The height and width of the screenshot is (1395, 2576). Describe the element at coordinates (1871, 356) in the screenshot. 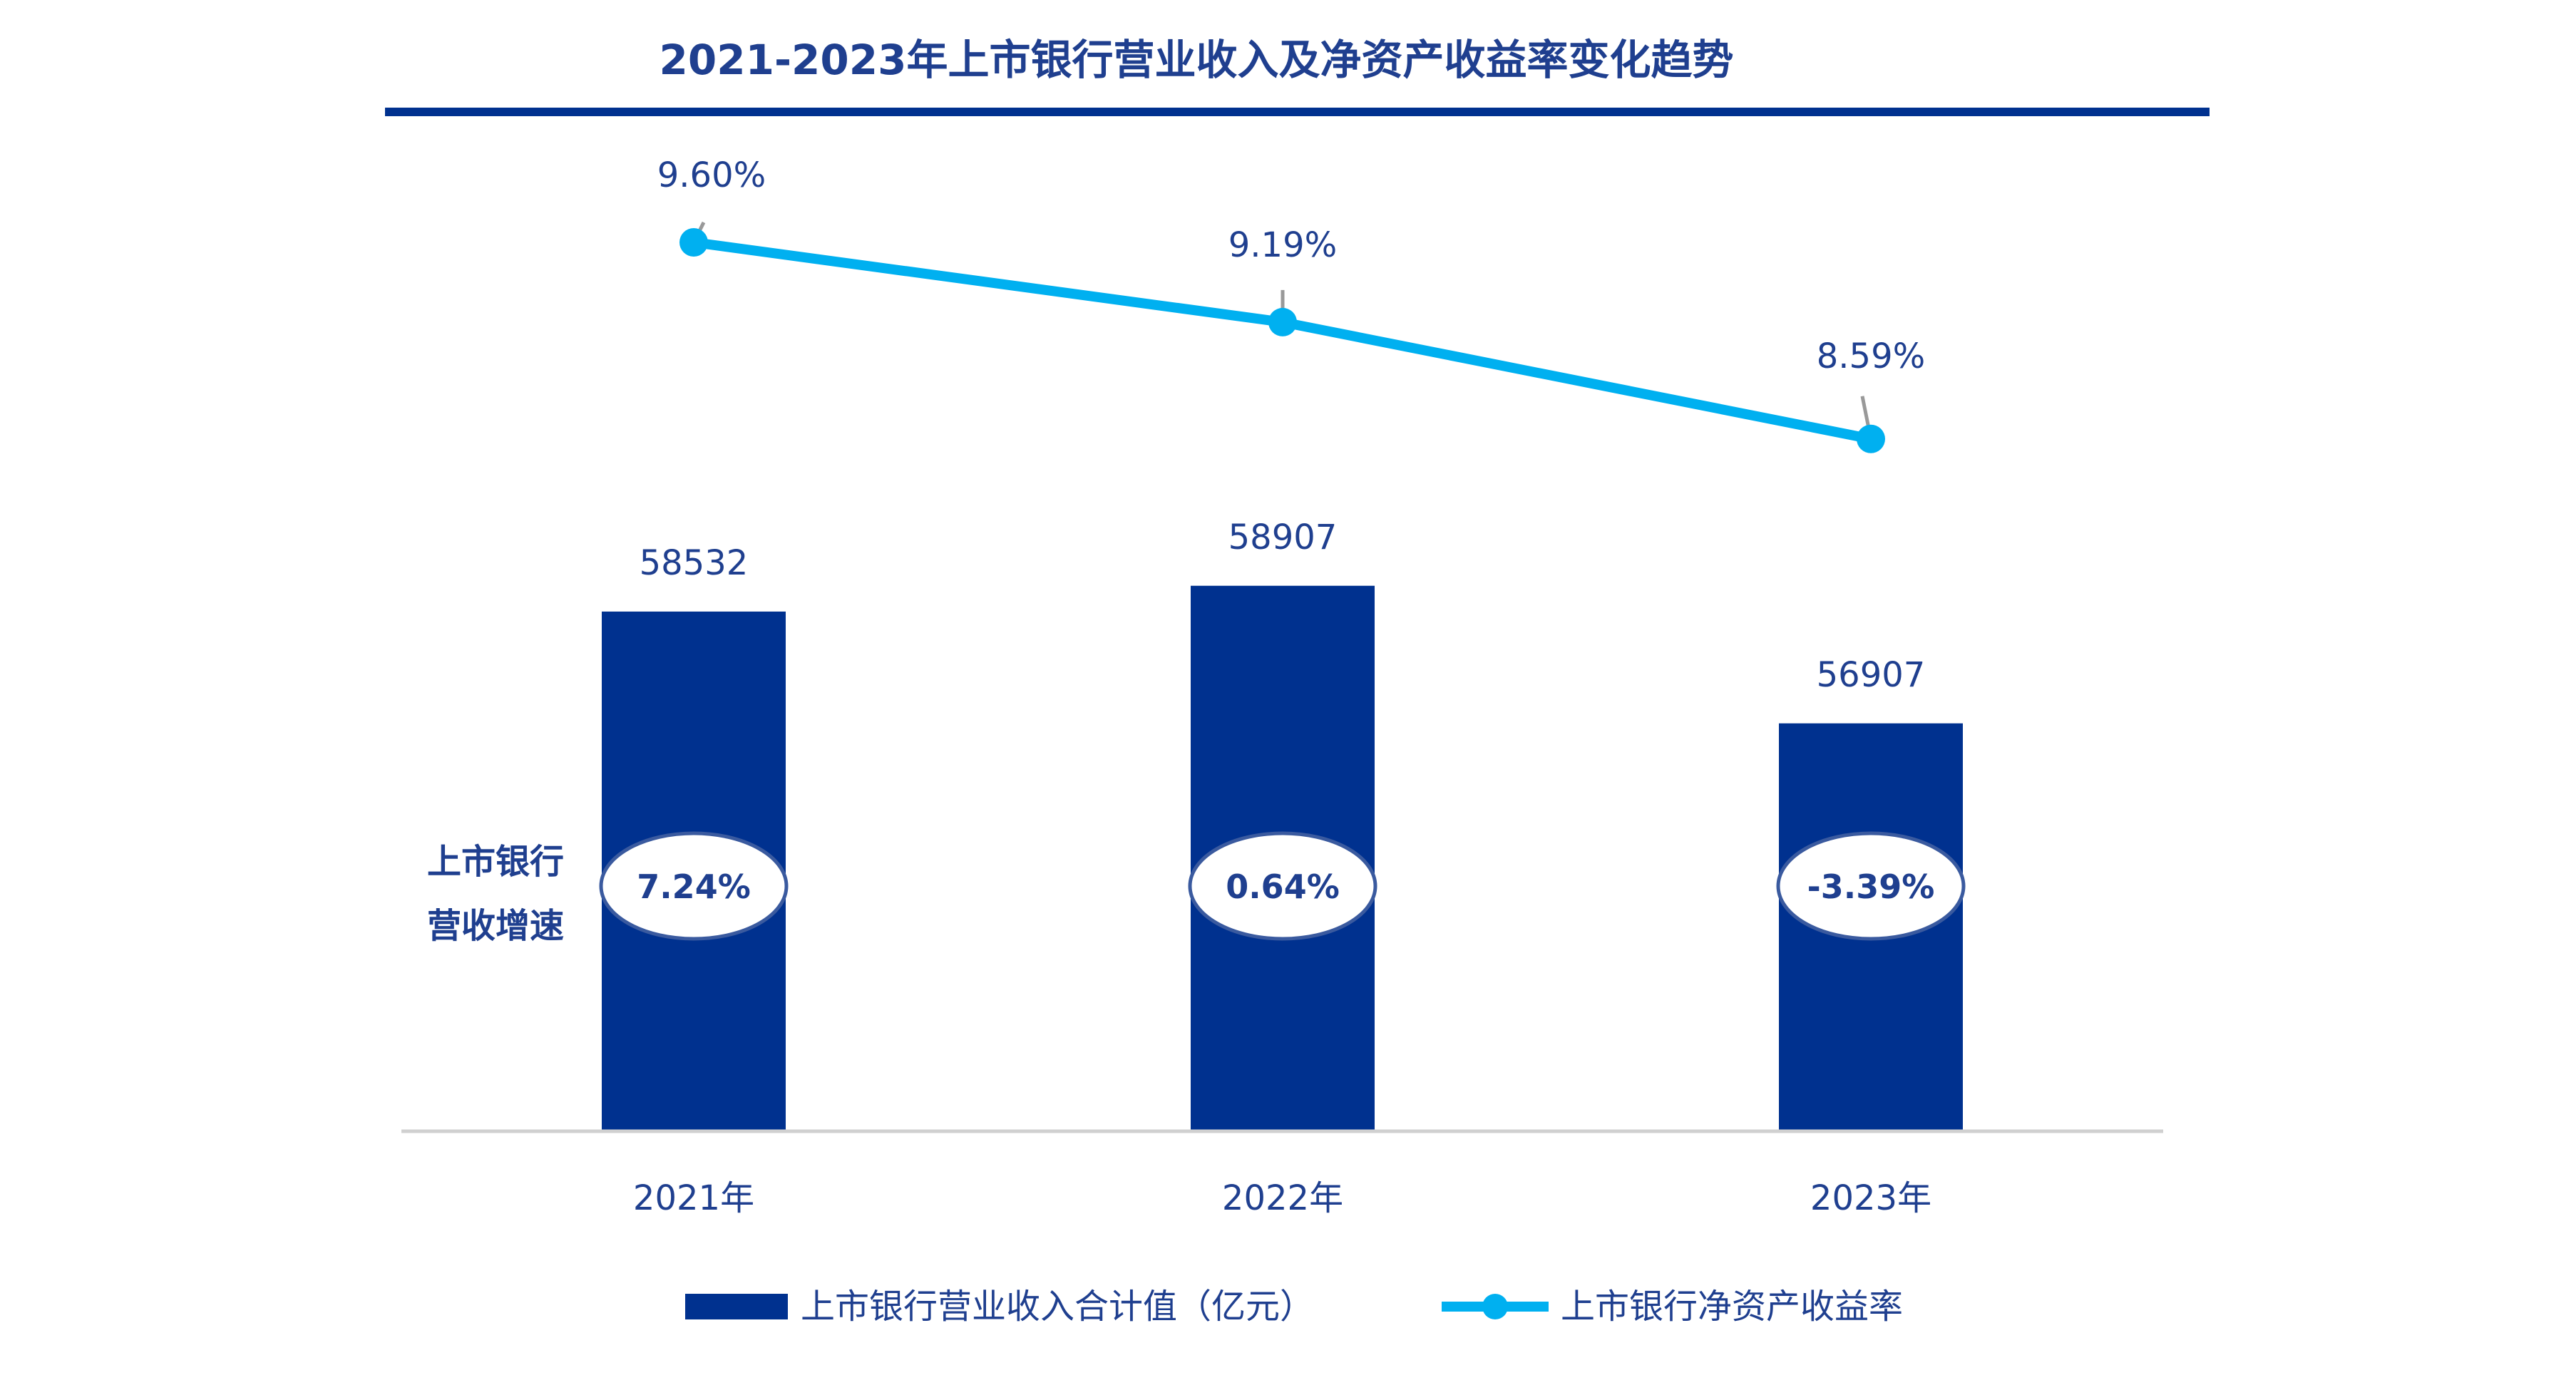

I see `roe-value-label: 8.59%` at that location.